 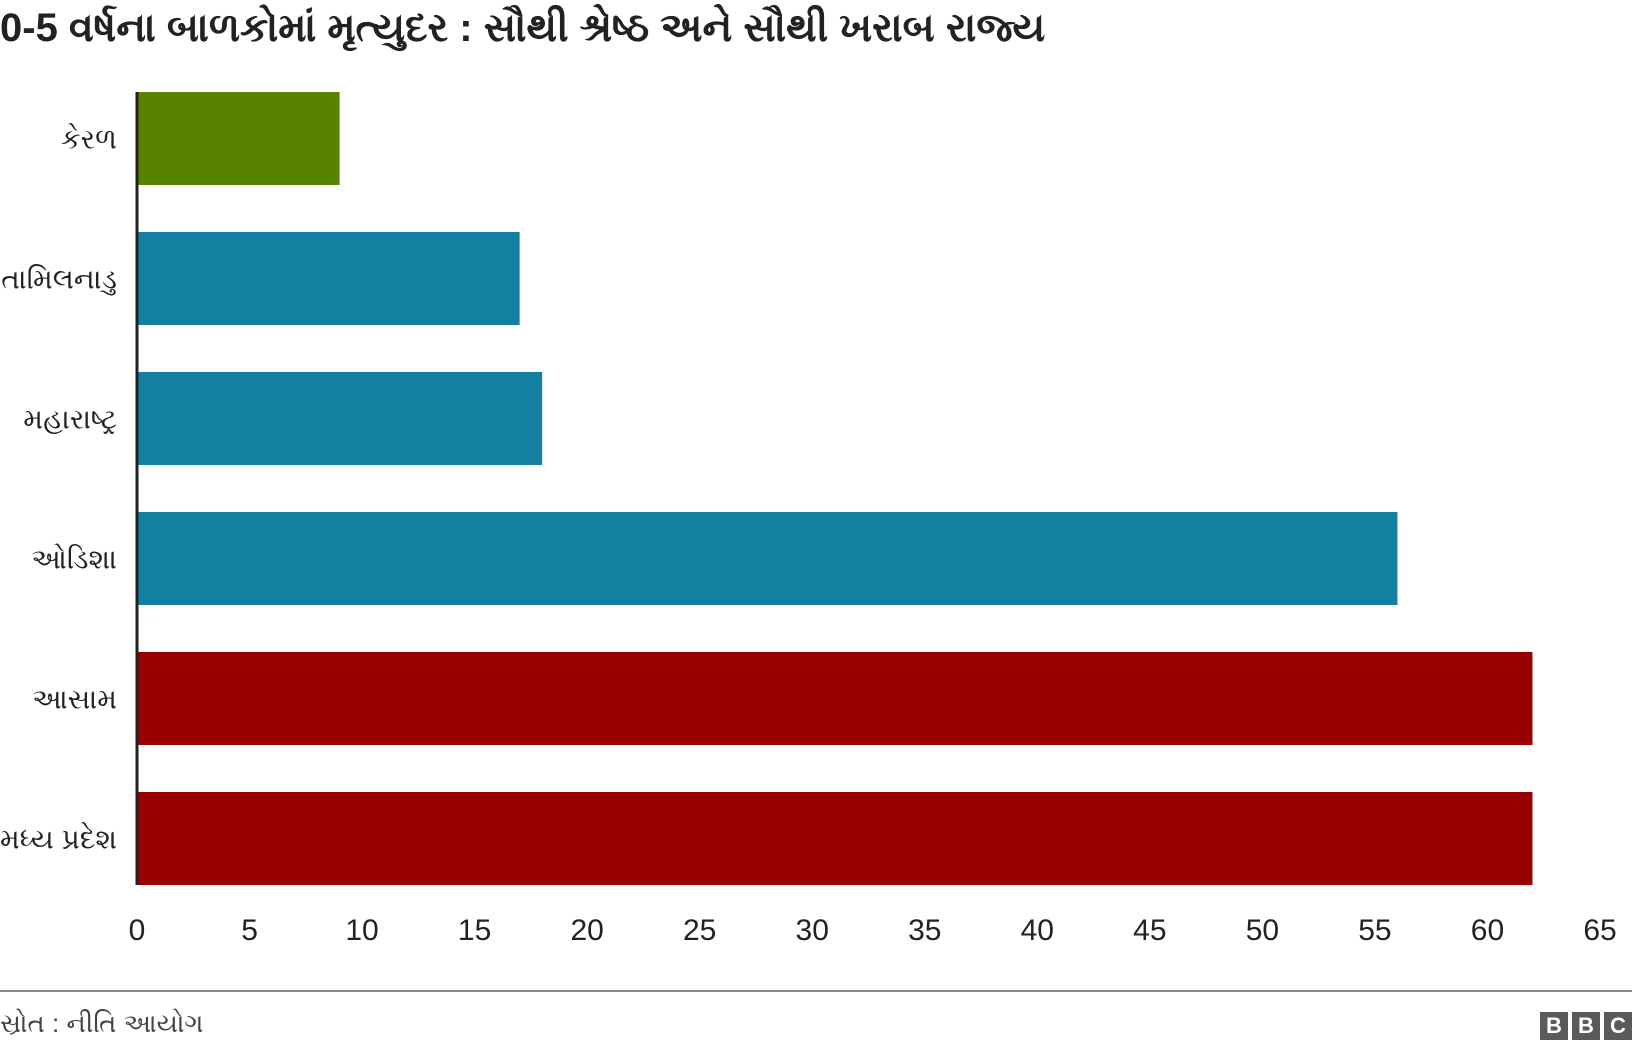 I want to click on x-tick-label: 20, so click(x=586, y=930).